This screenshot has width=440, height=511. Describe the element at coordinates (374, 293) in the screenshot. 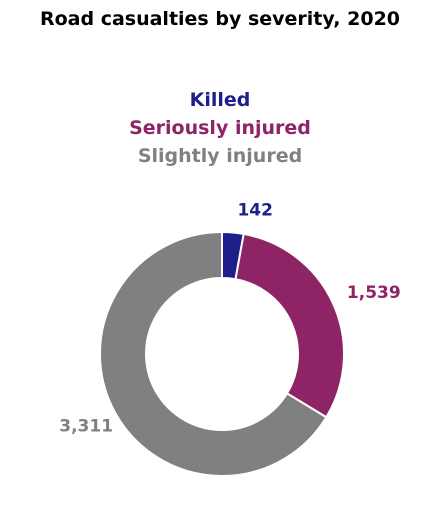

I see `data-label-seriously-injured: 1,539` at that location.